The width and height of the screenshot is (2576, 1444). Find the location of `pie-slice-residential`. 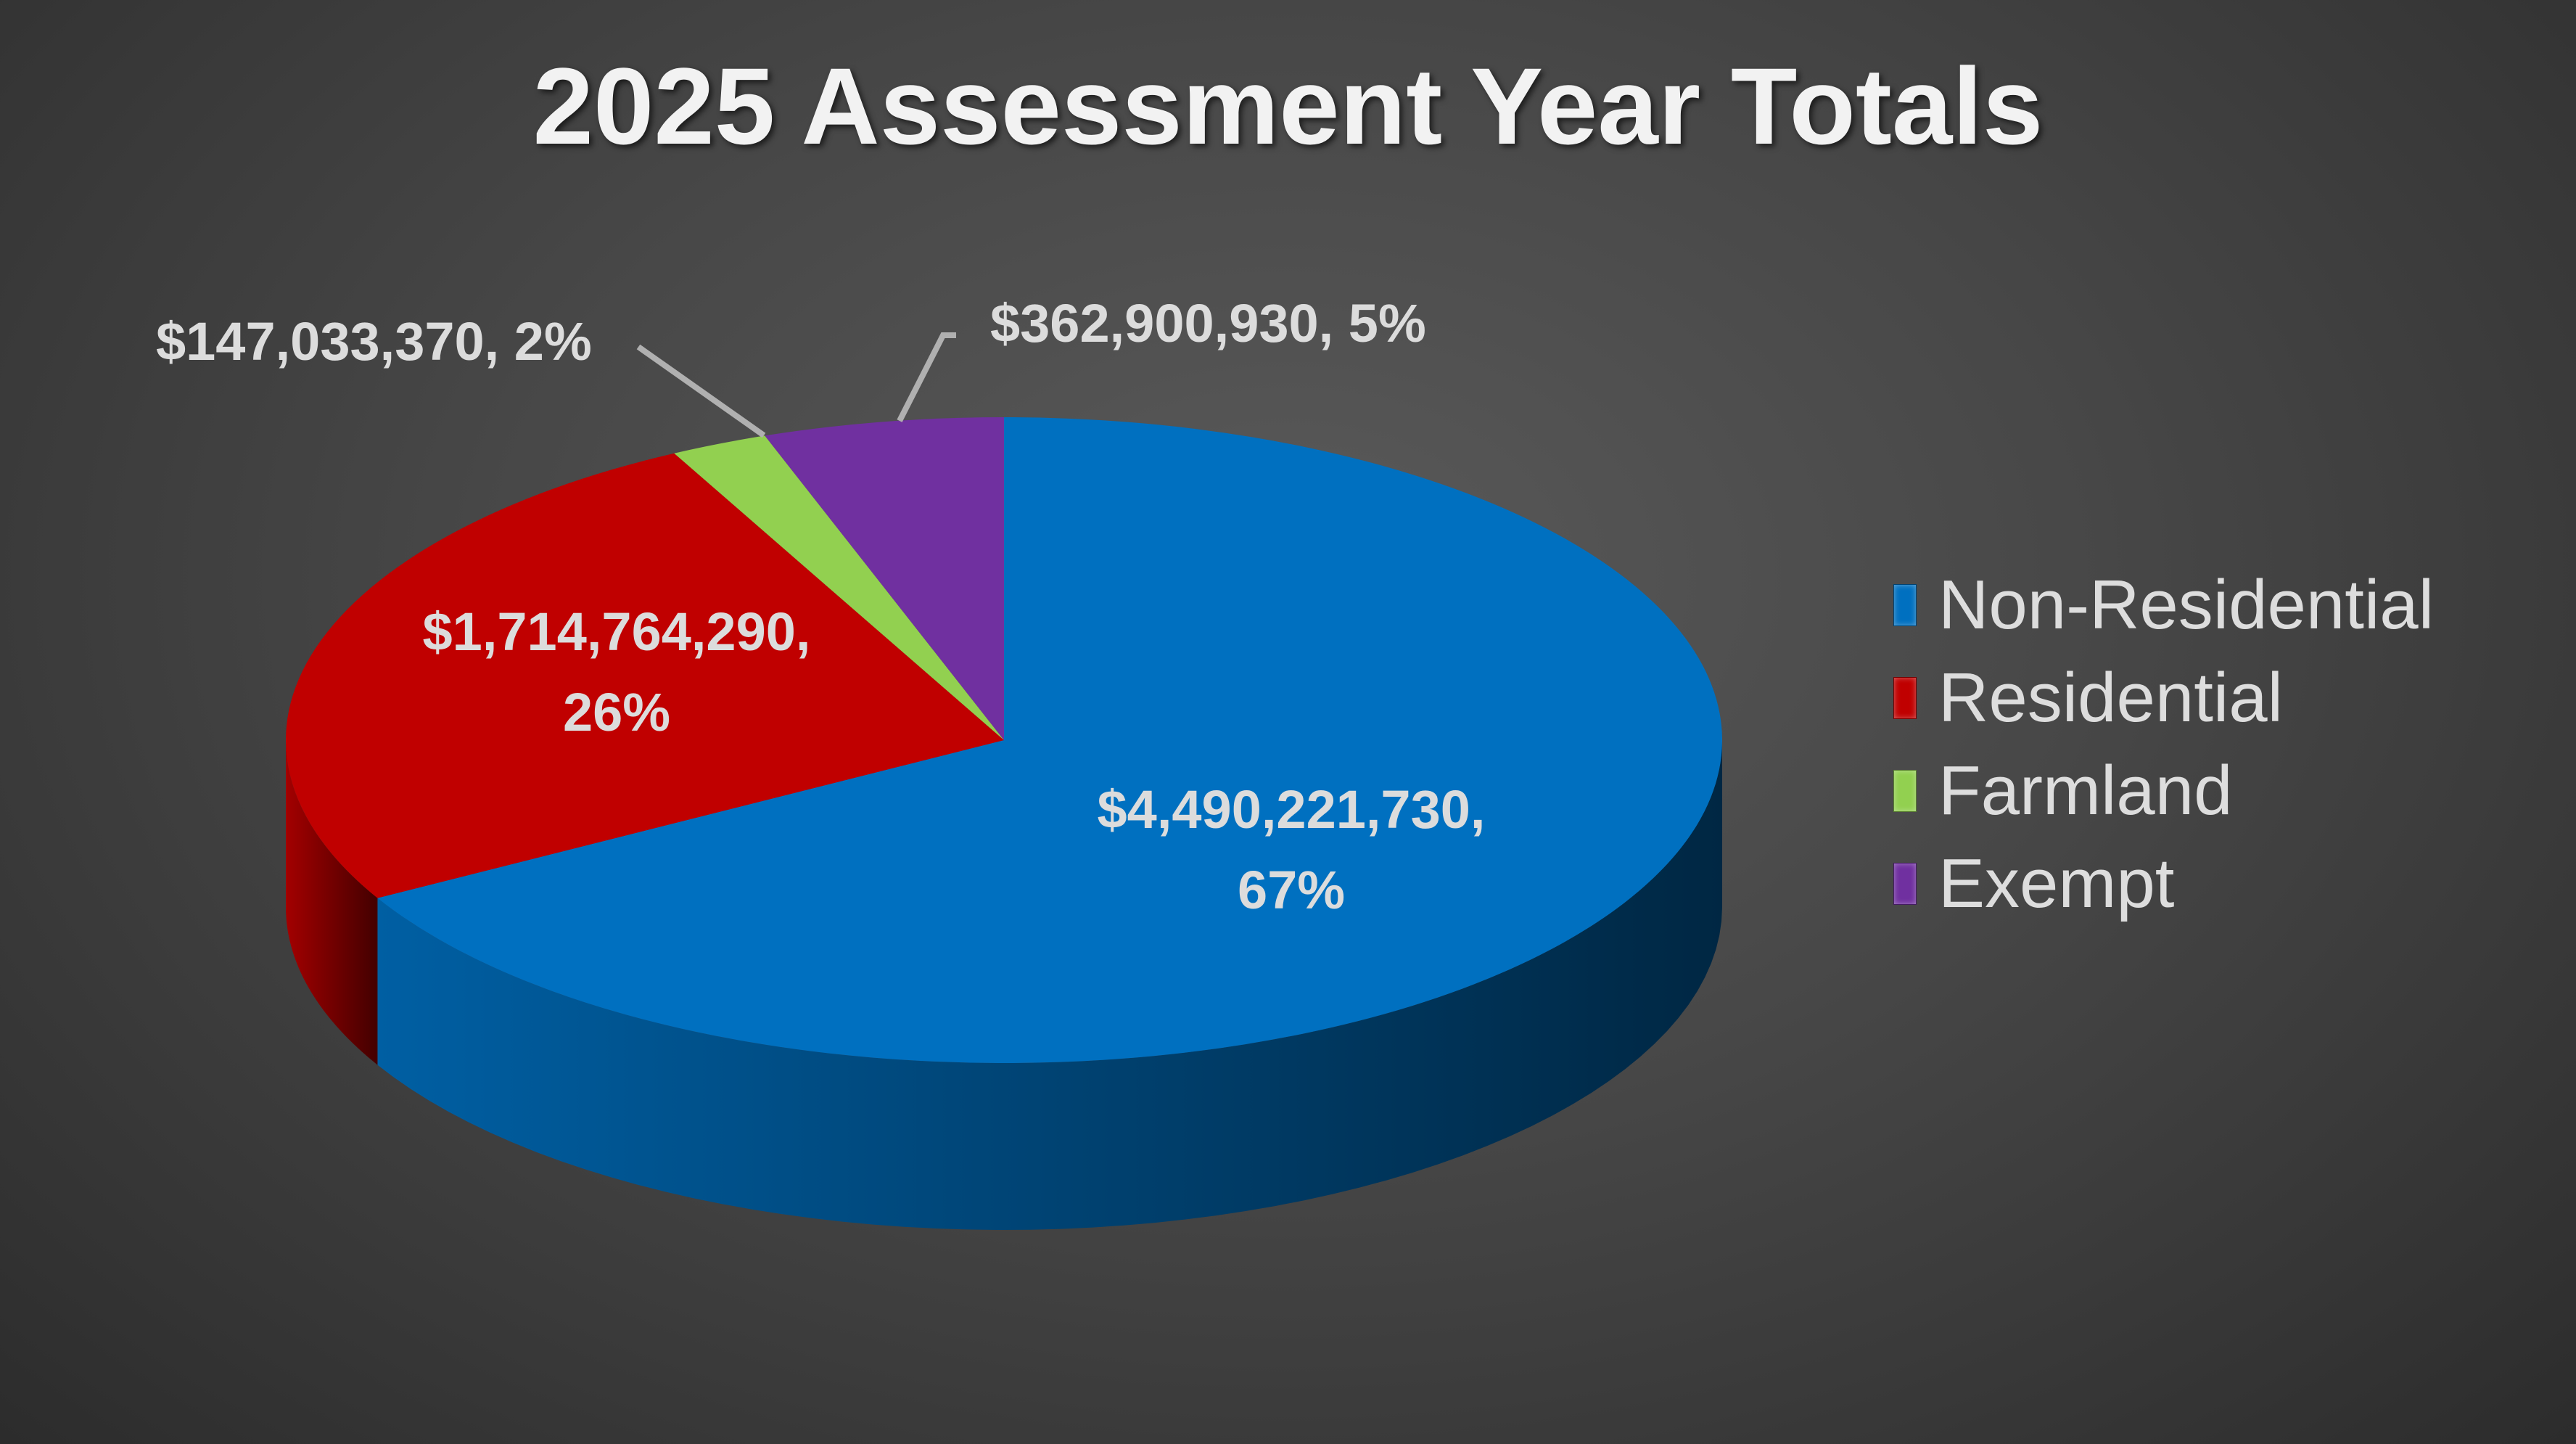

pie-slice-residential is located at coordinates (644, 675).